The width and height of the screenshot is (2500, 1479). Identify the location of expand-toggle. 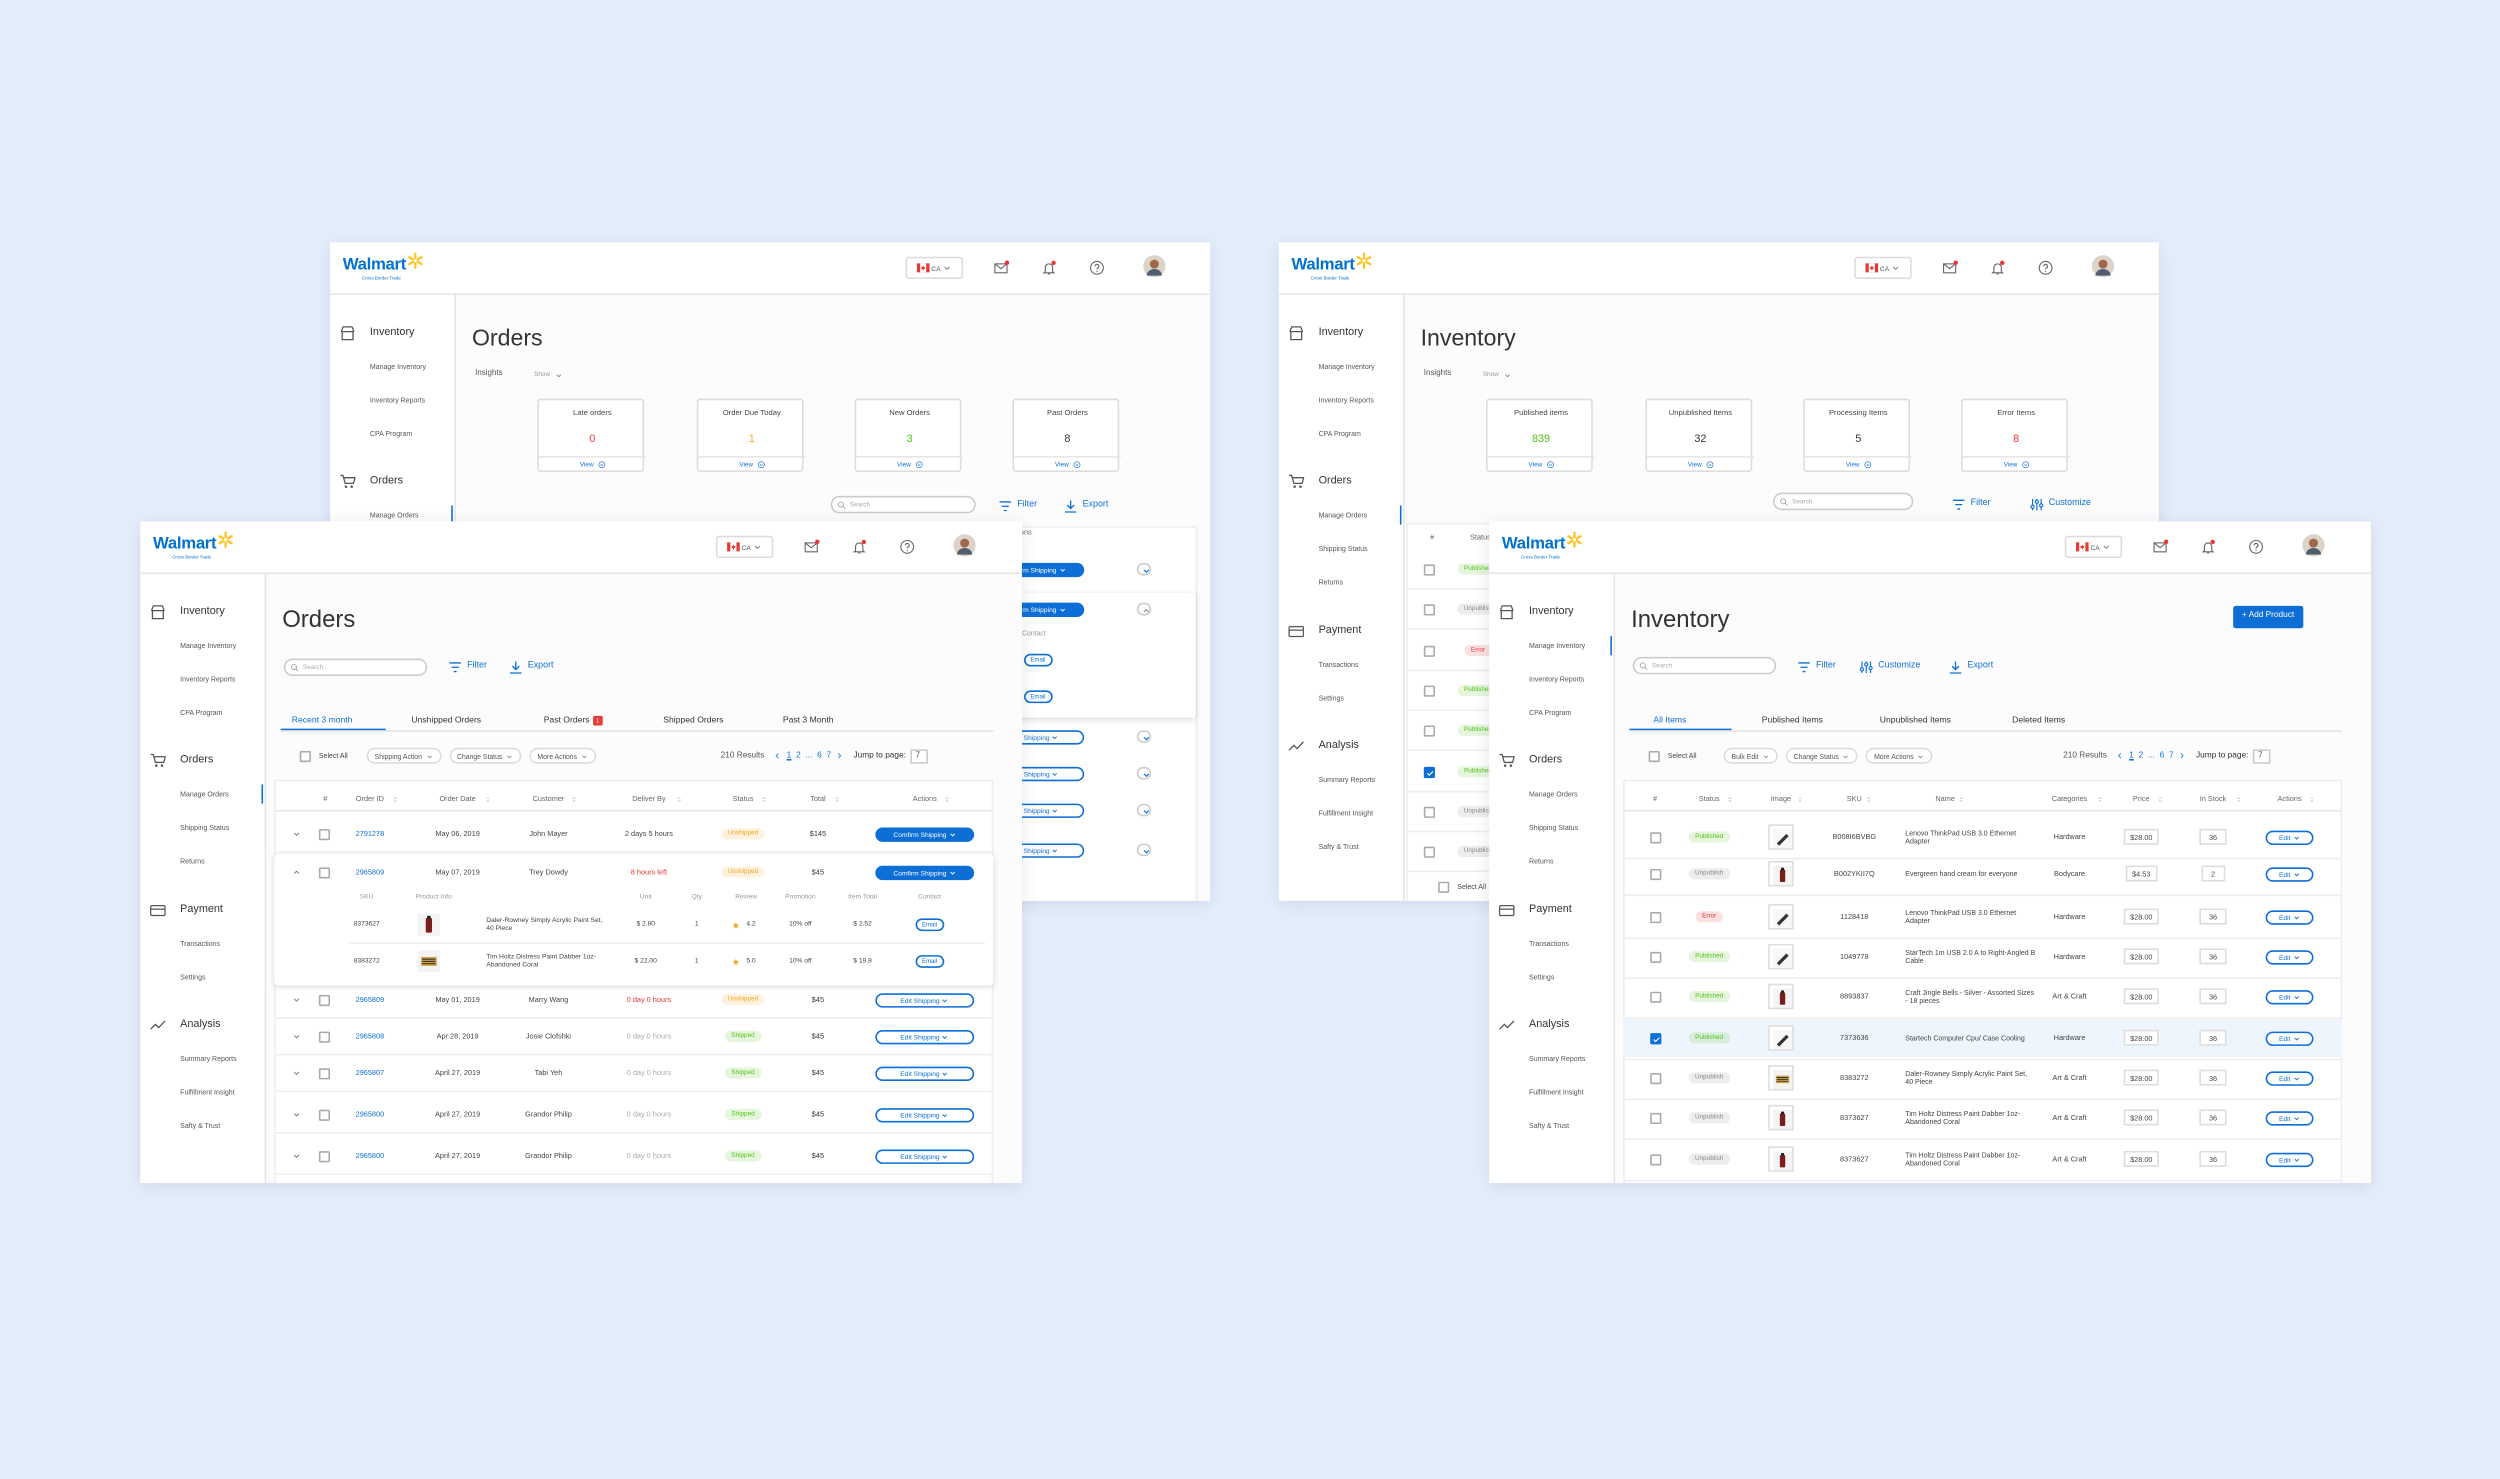
(1144, 850).